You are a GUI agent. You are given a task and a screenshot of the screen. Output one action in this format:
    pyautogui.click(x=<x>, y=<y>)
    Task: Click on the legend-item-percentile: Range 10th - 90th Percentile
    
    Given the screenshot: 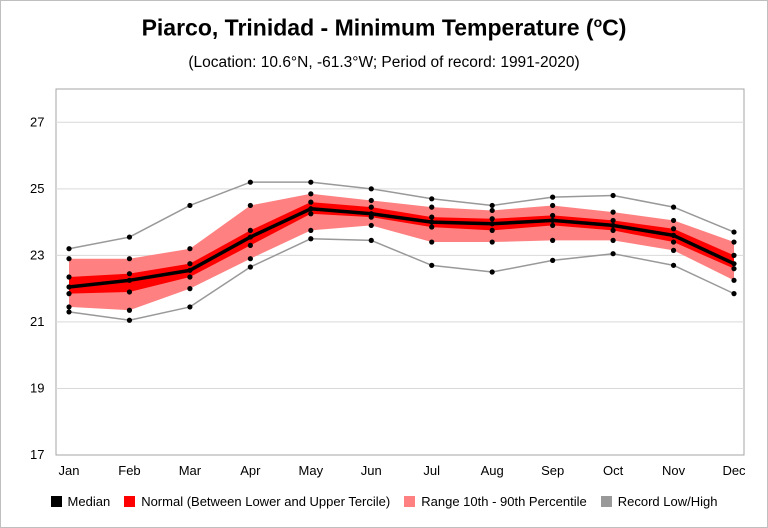 What is the action you would take?
    pyautogui.click(x=495, y=501)
    